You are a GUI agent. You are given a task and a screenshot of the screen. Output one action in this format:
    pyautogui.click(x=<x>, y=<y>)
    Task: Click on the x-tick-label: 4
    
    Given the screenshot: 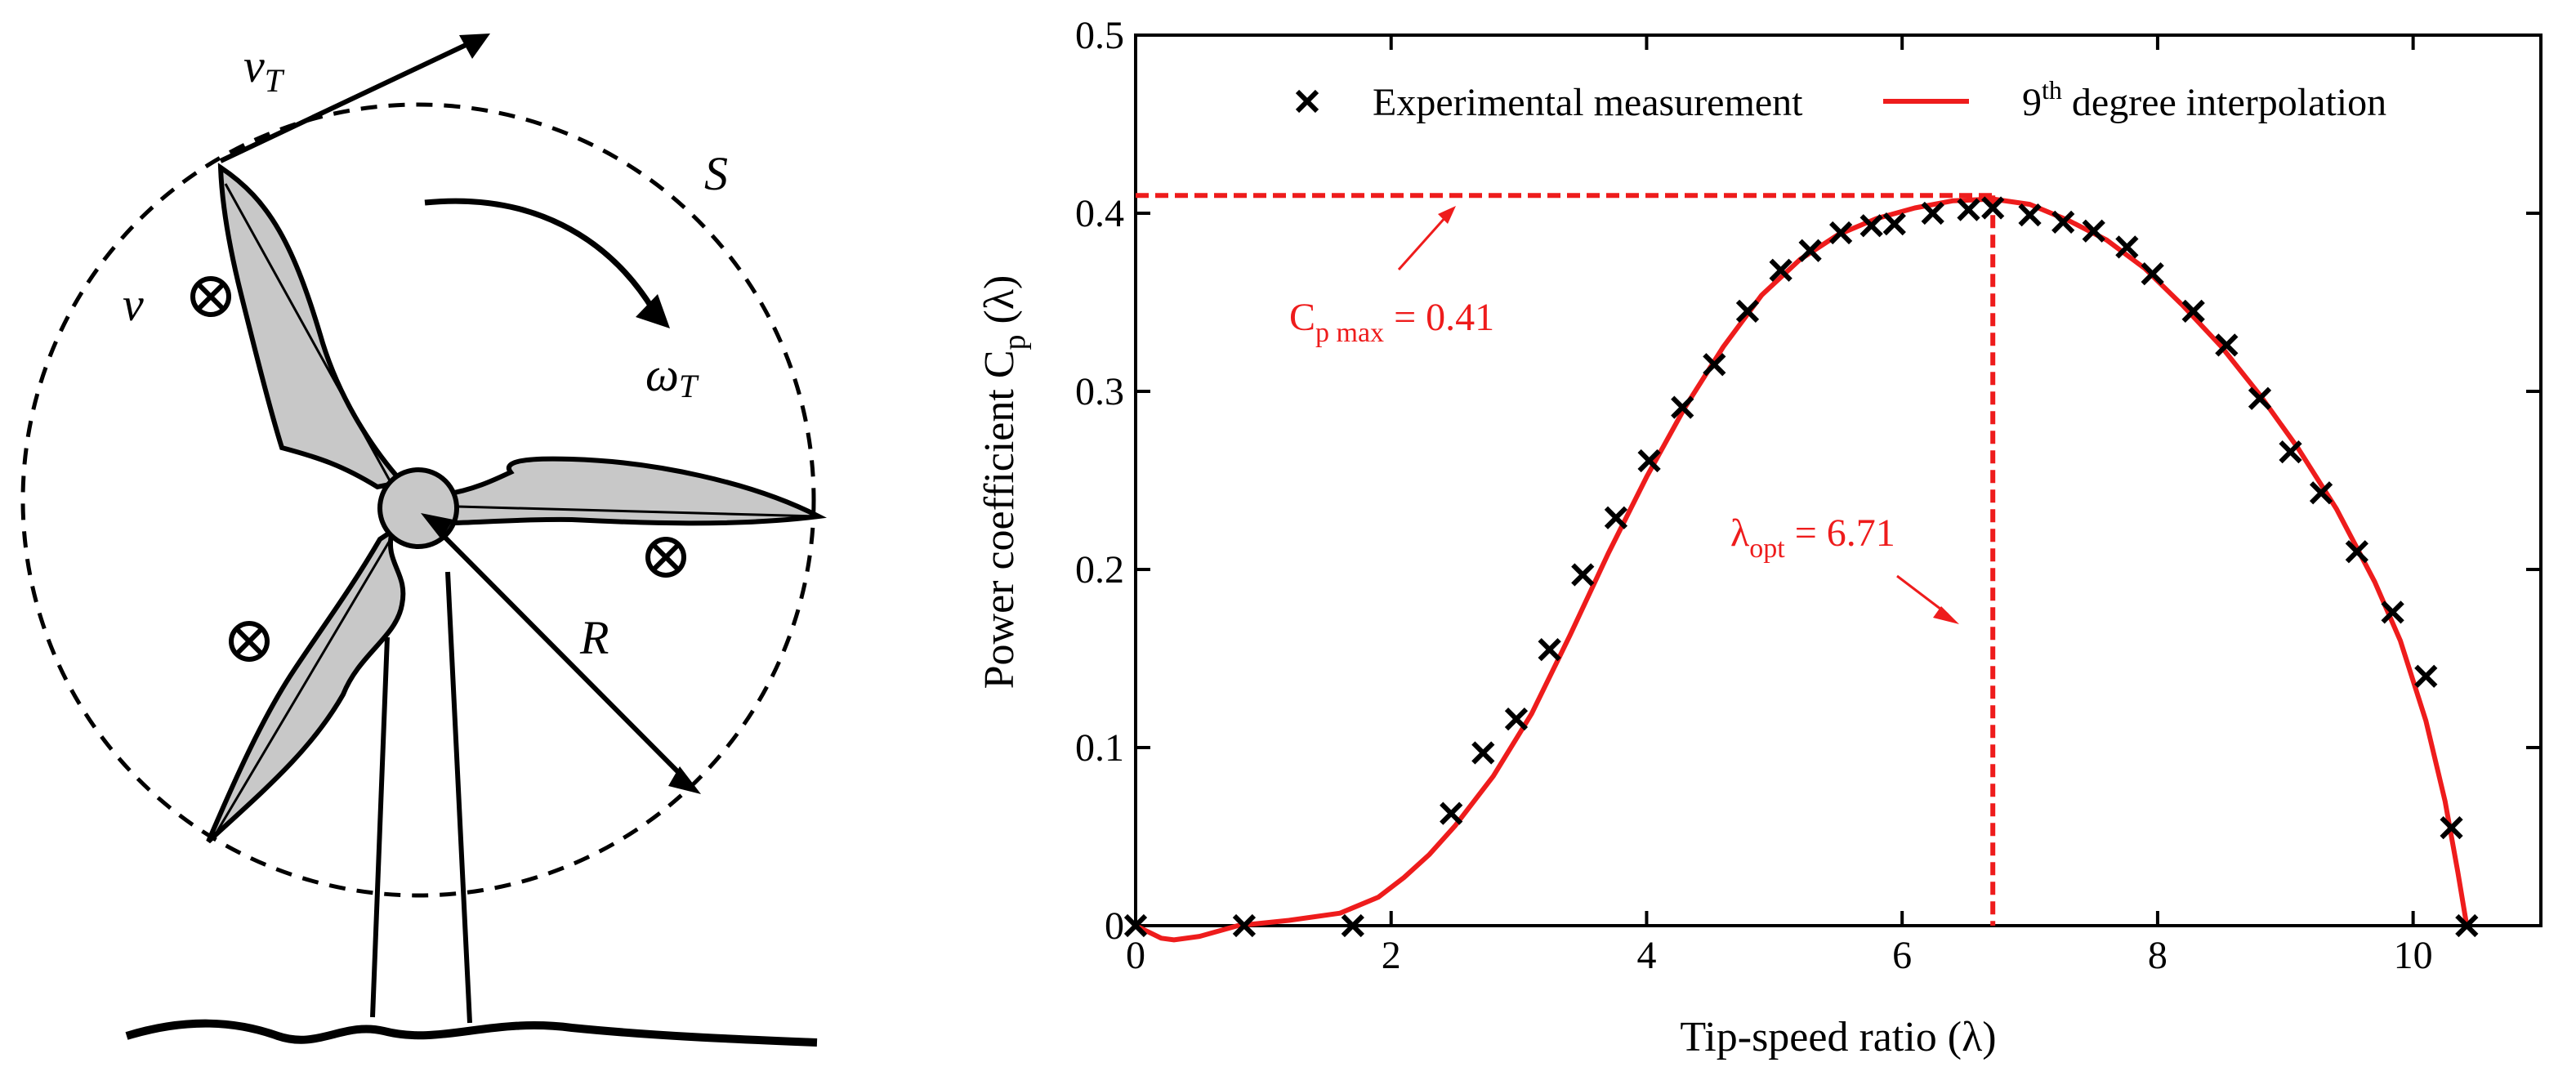 What is the action you would take?
    pyautogui.click(x=1646, y=955)
    